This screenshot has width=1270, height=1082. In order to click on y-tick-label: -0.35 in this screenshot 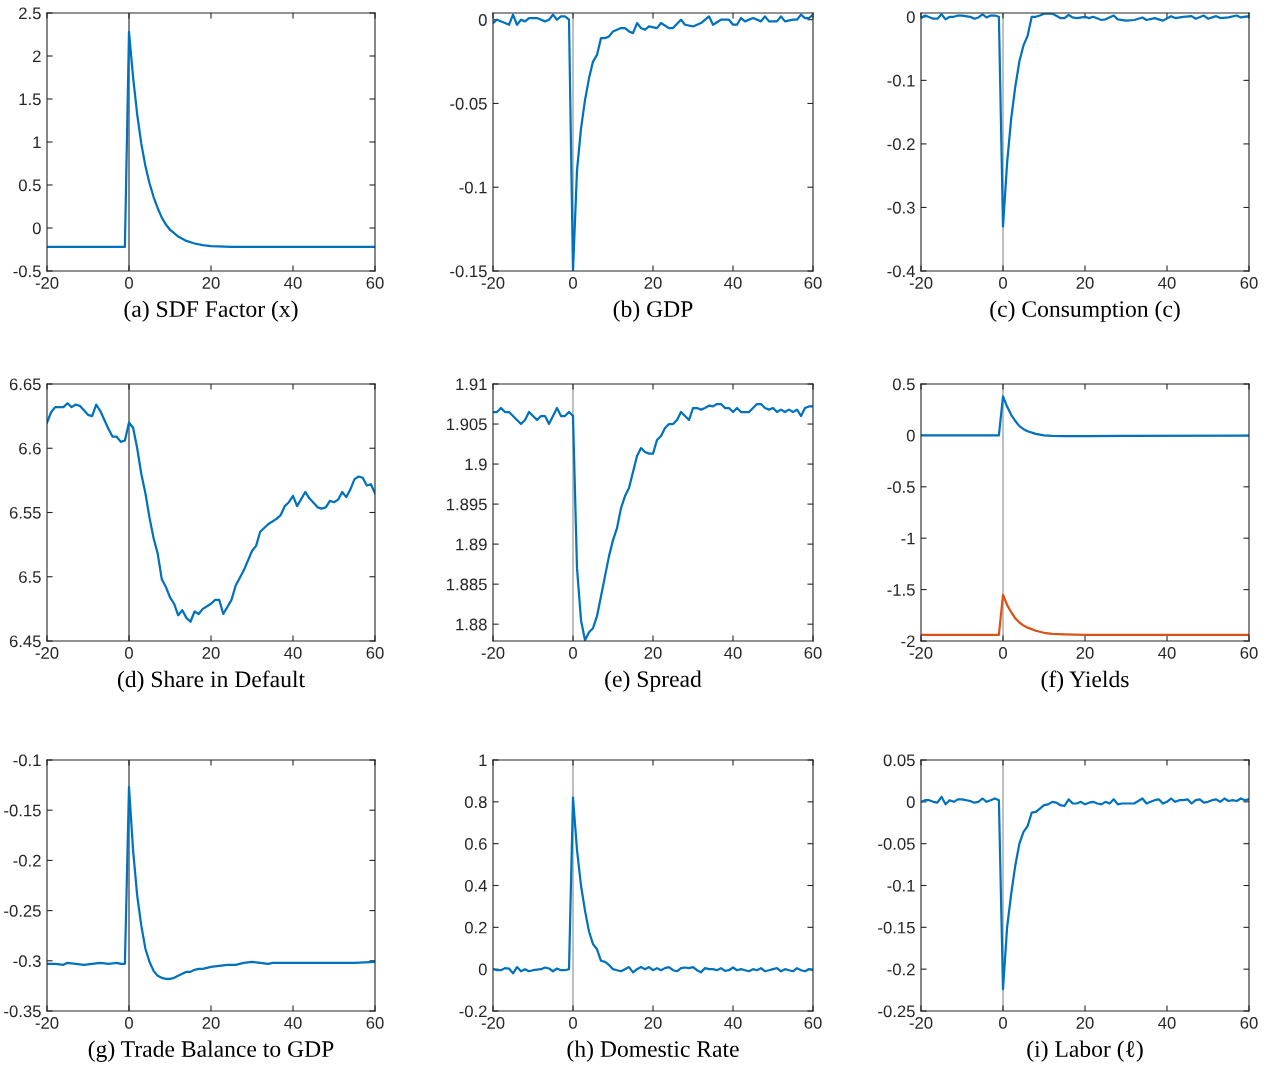, I will do `click(22, 1011)`.